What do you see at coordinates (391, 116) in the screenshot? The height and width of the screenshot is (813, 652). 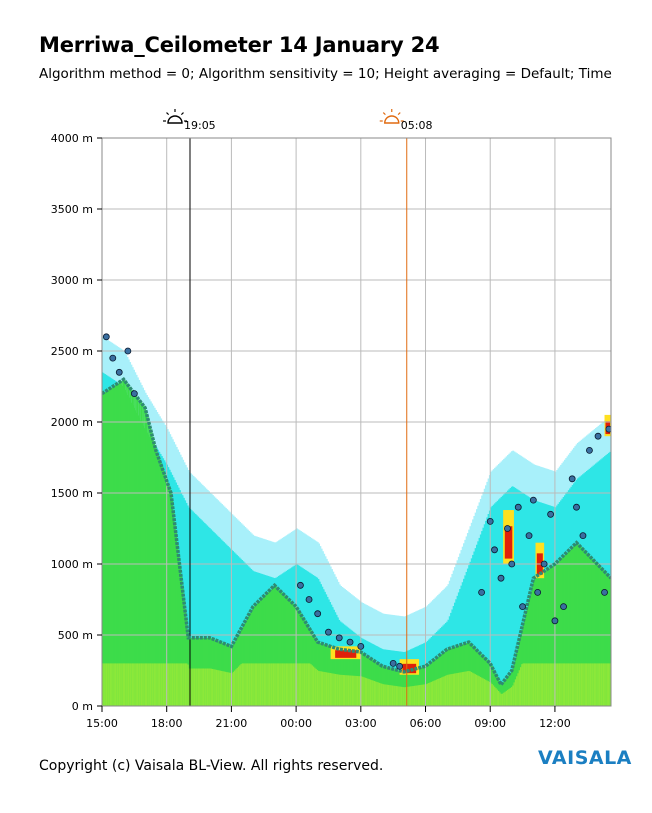 I see `sunrise-icon` at bounding box center [391, 116].